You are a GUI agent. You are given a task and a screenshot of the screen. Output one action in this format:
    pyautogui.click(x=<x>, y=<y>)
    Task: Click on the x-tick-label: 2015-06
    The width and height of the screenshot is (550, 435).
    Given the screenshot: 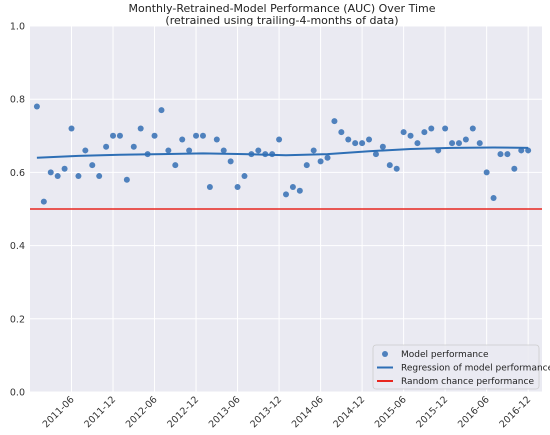 What is the action you would take?
    pyautogui.click(x=391, y=412)
    